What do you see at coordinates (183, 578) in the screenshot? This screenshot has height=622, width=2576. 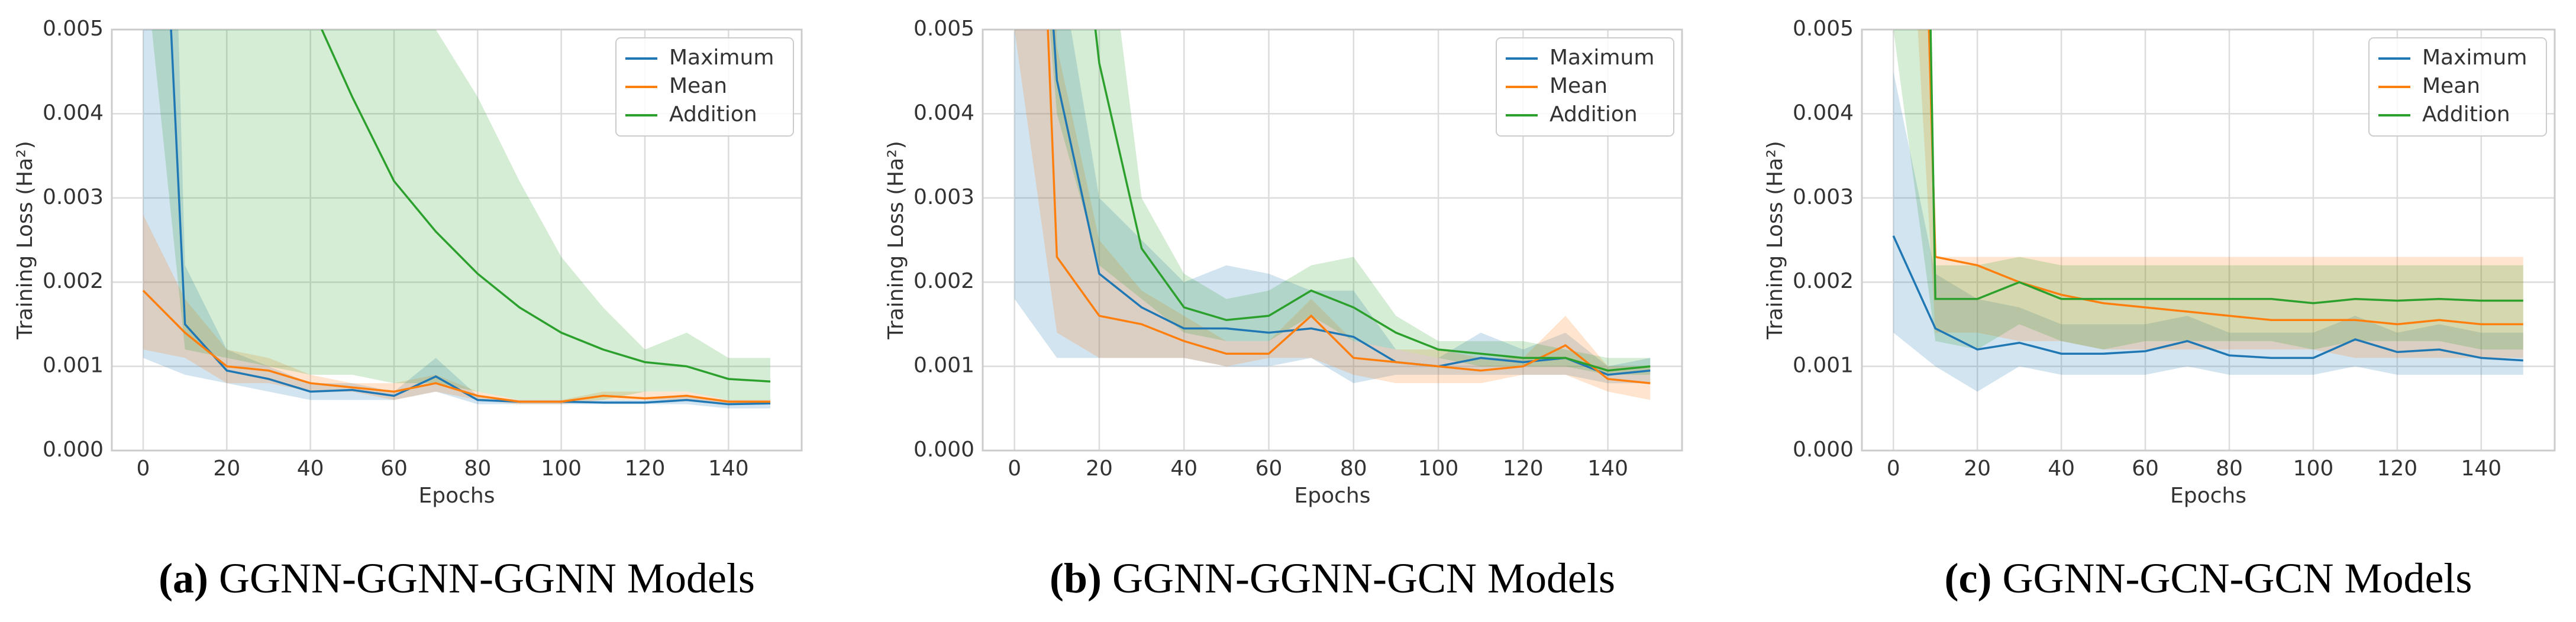 I see `caption-label: (a)` at bounding box center [183, 578].